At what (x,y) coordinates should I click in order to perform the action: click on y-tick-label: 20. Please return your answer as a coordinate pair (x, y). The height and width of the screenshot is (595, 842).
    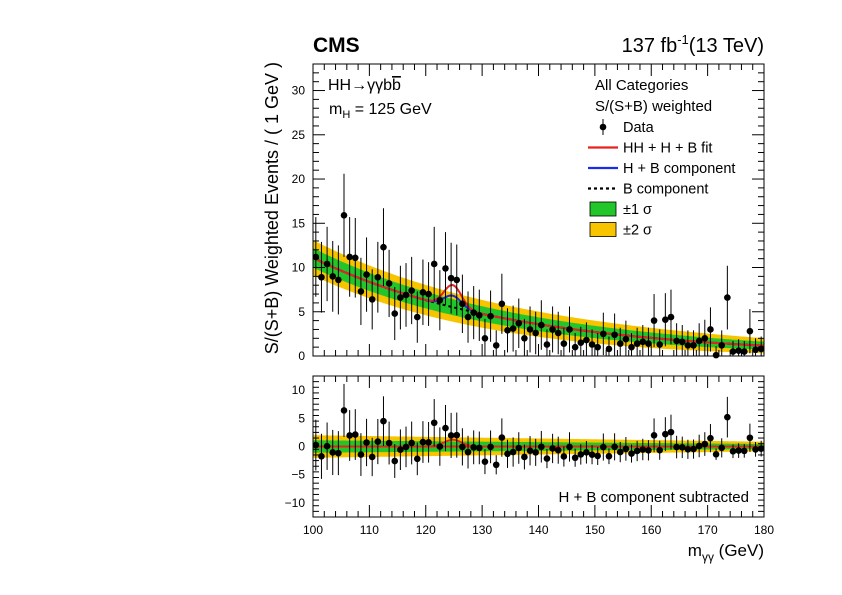
    Looking at the image, I should click on (299, 179).